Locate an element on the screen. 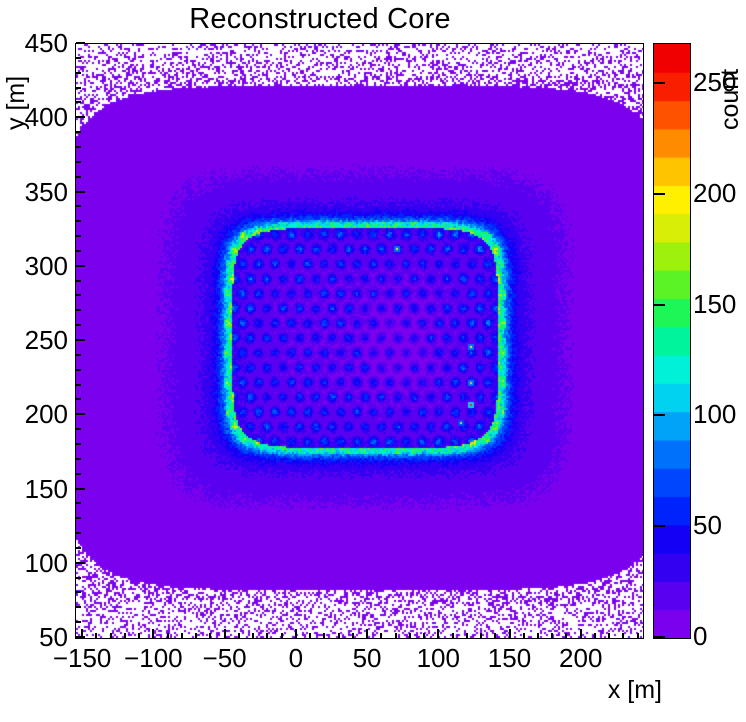 This screenshot has height=722, width=746. x-tick-label: 100 is located at coordinates (438, 658).